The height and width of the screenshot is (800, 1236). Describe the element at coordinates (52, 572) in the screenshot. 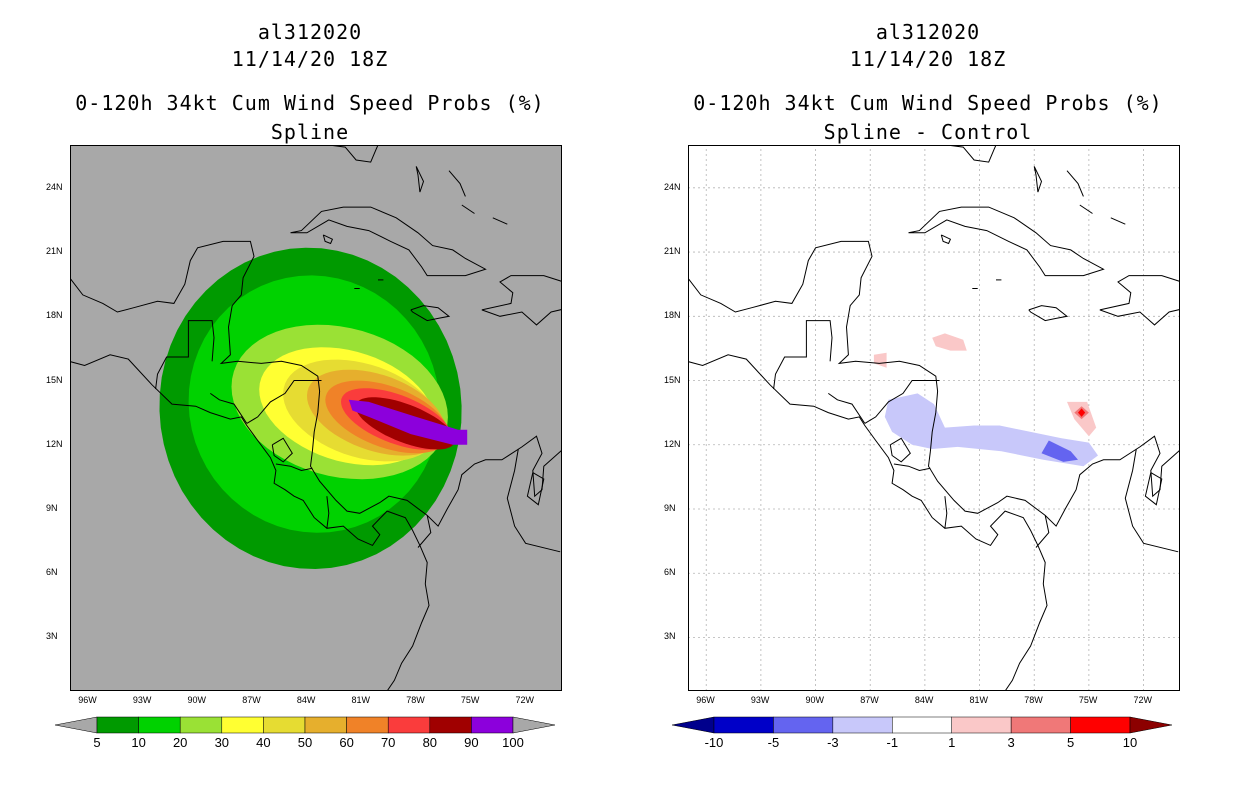

I see `left-y-tick-label: 6N` at that location.